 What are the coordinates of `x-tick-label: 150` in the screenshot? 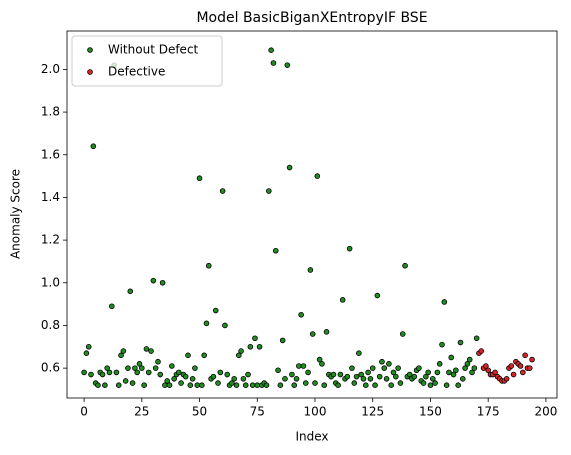 It's located at (430, 412).